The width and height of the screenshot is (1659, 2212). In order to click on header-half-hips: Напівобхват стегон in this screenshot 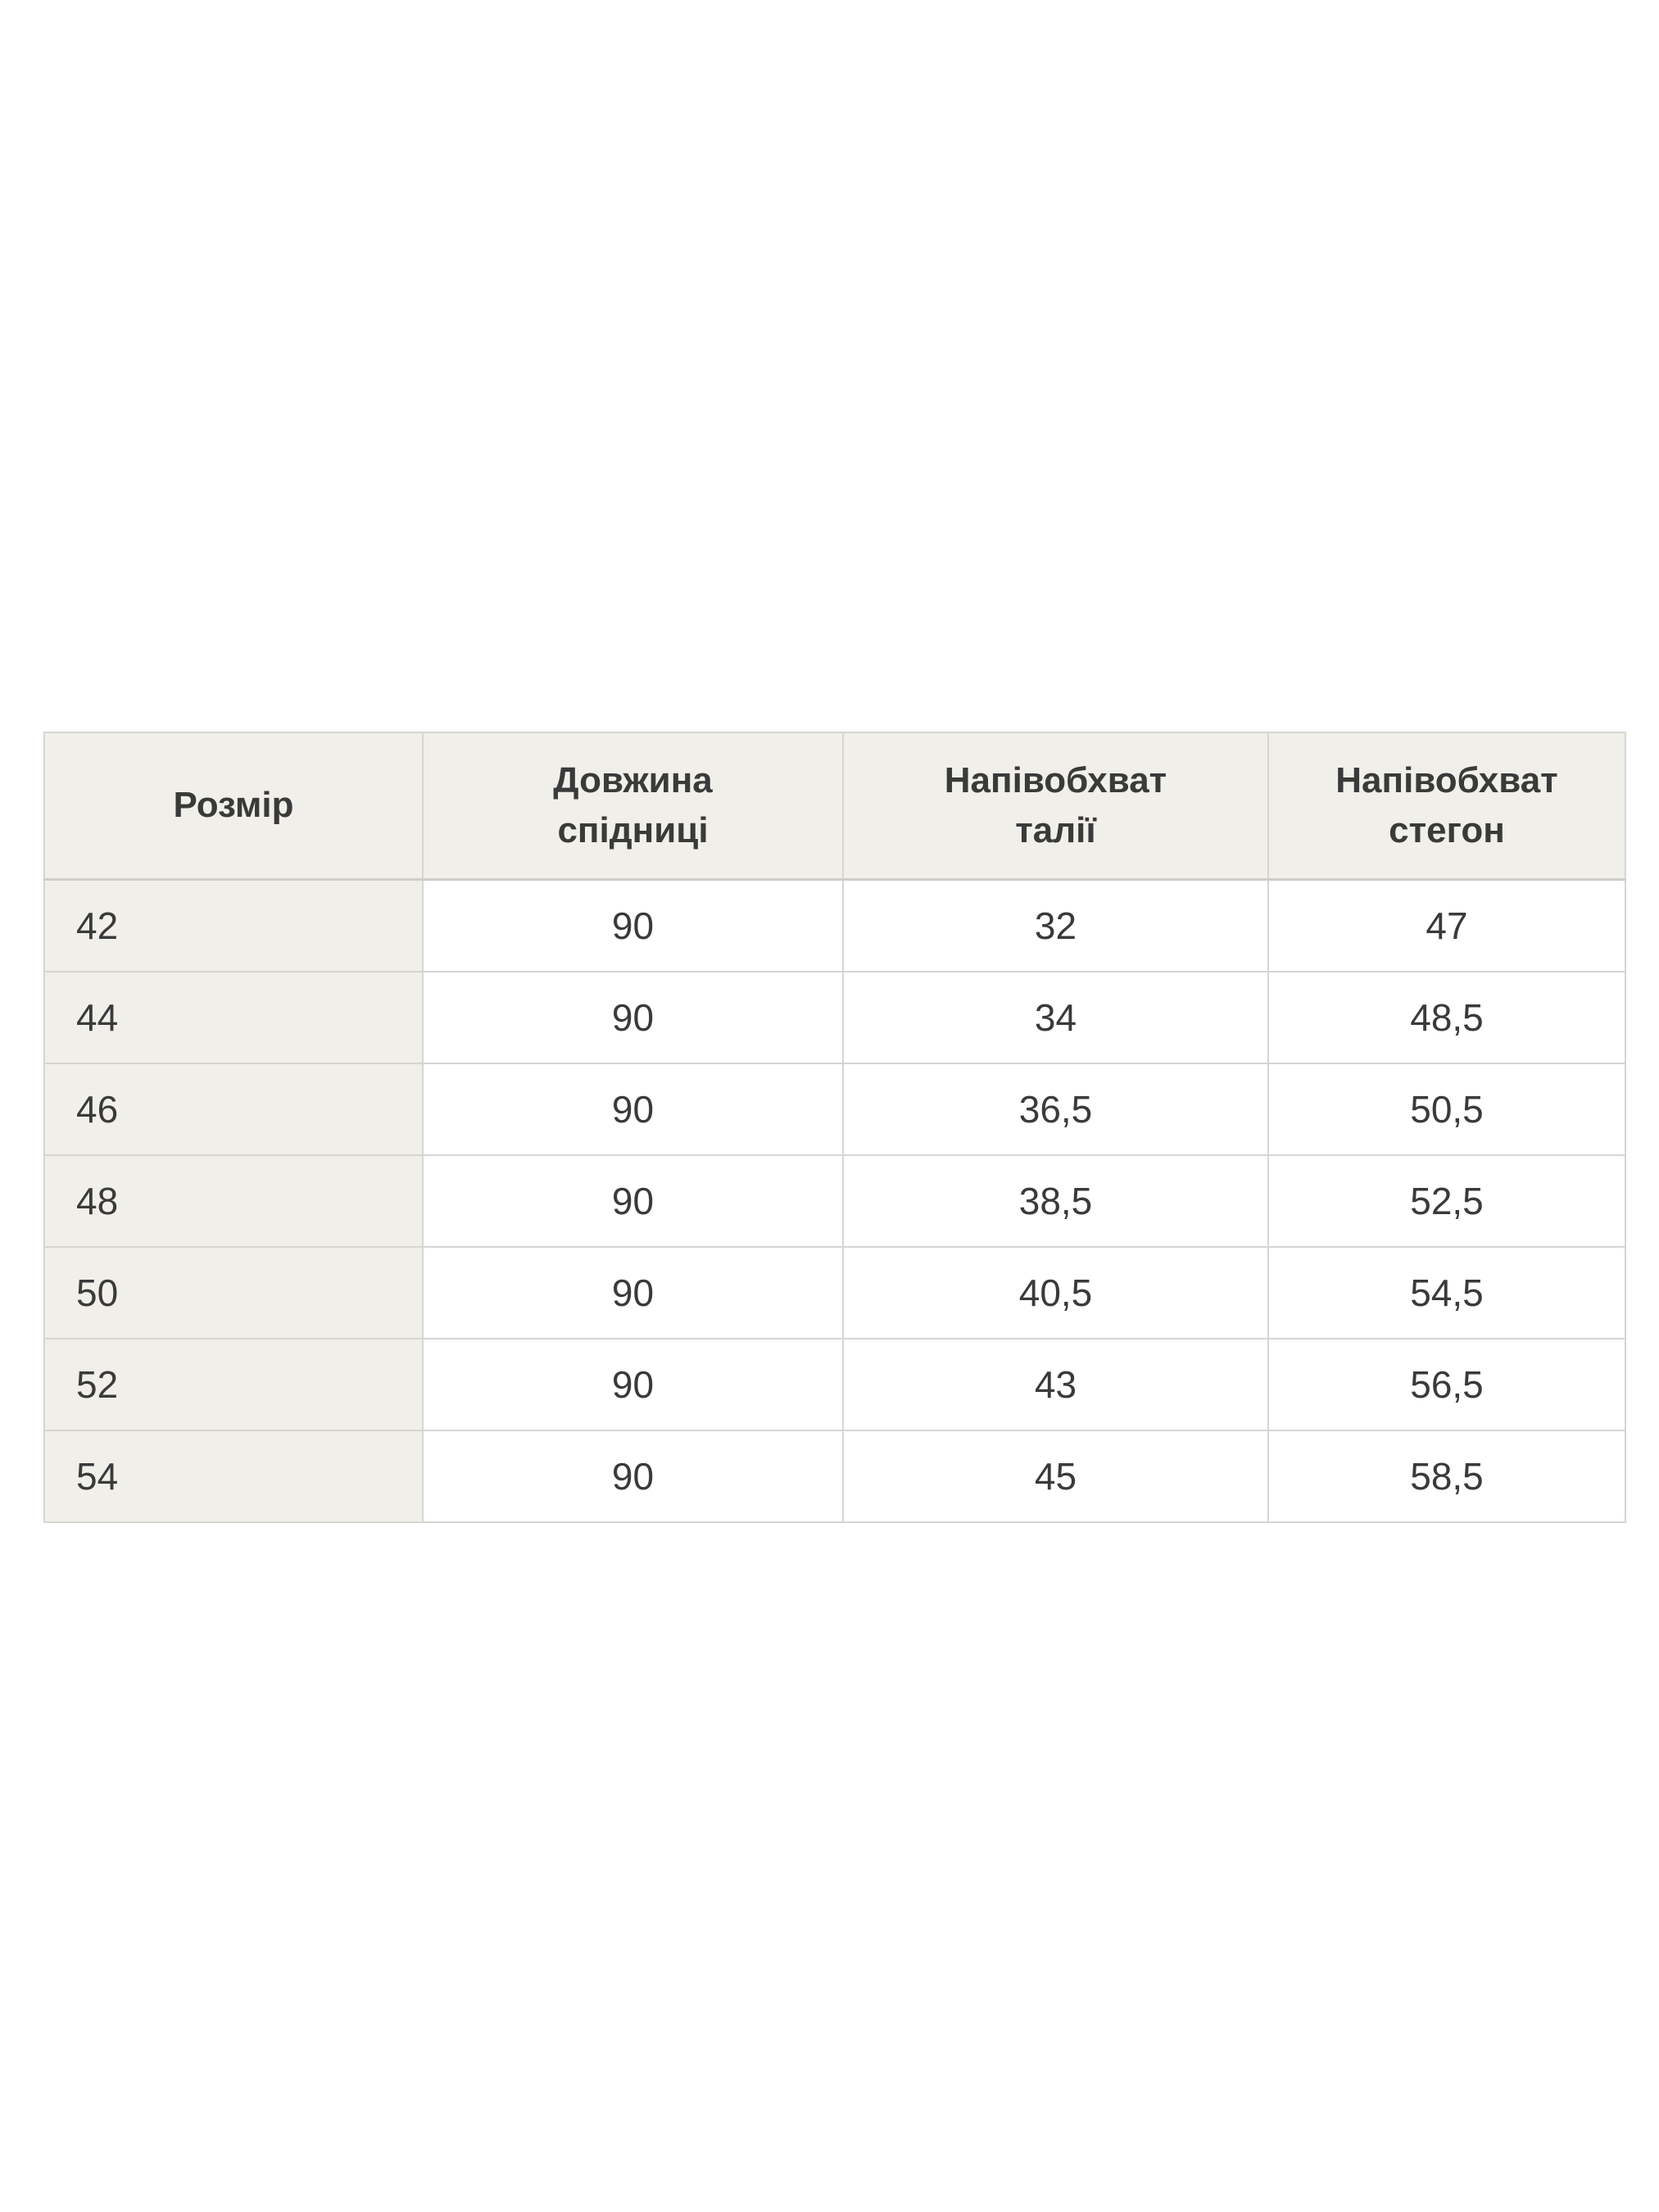, I will do `click(1446, 806)`.